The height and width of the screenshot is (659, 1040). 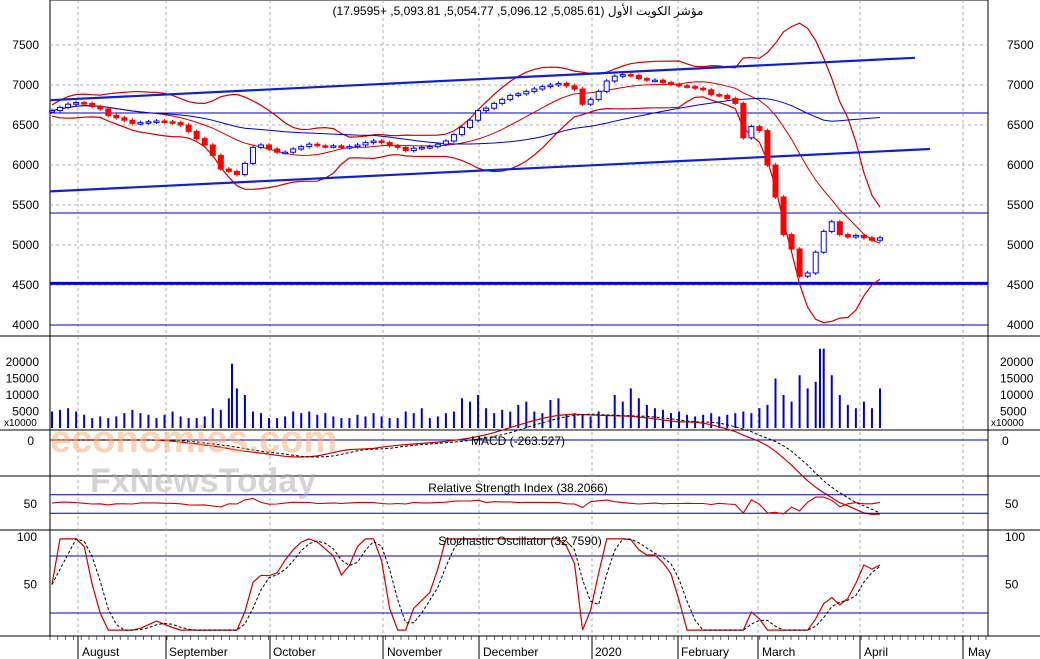 I want to click on stochastic-k-line, so click(x=466, y=584).